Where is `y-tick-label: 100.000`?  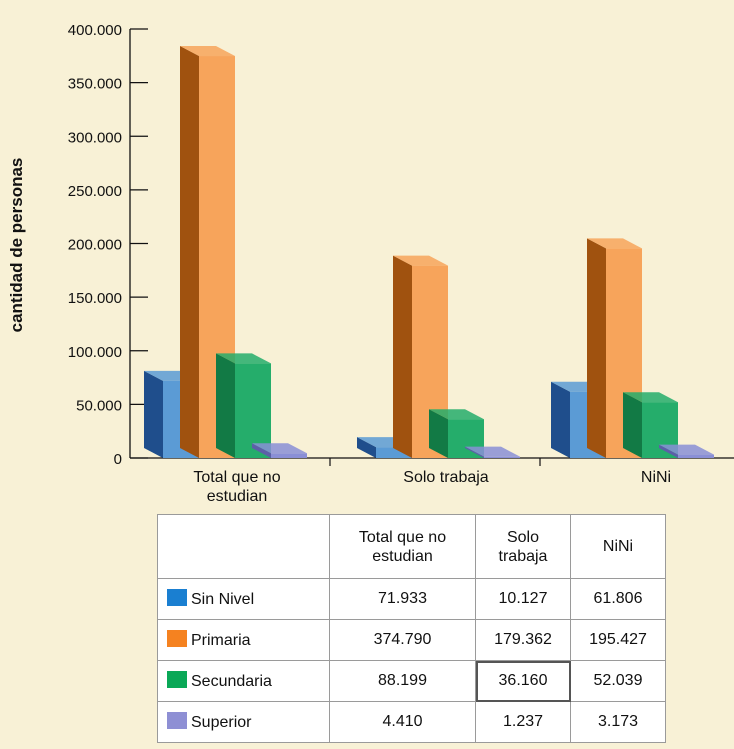 y-tick-label: 100.000 is located at coordinates (95, 352).